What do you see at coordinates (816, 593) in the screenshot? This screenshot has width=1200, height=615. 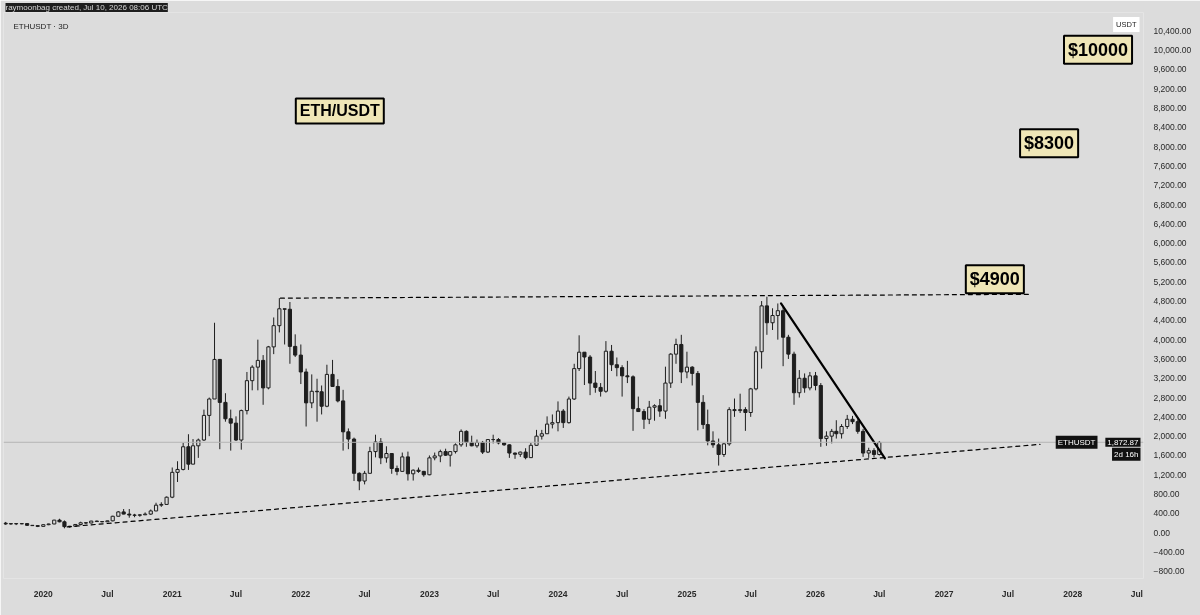 I see `x-tick-label: 2026` at bounding box center [816, 593].